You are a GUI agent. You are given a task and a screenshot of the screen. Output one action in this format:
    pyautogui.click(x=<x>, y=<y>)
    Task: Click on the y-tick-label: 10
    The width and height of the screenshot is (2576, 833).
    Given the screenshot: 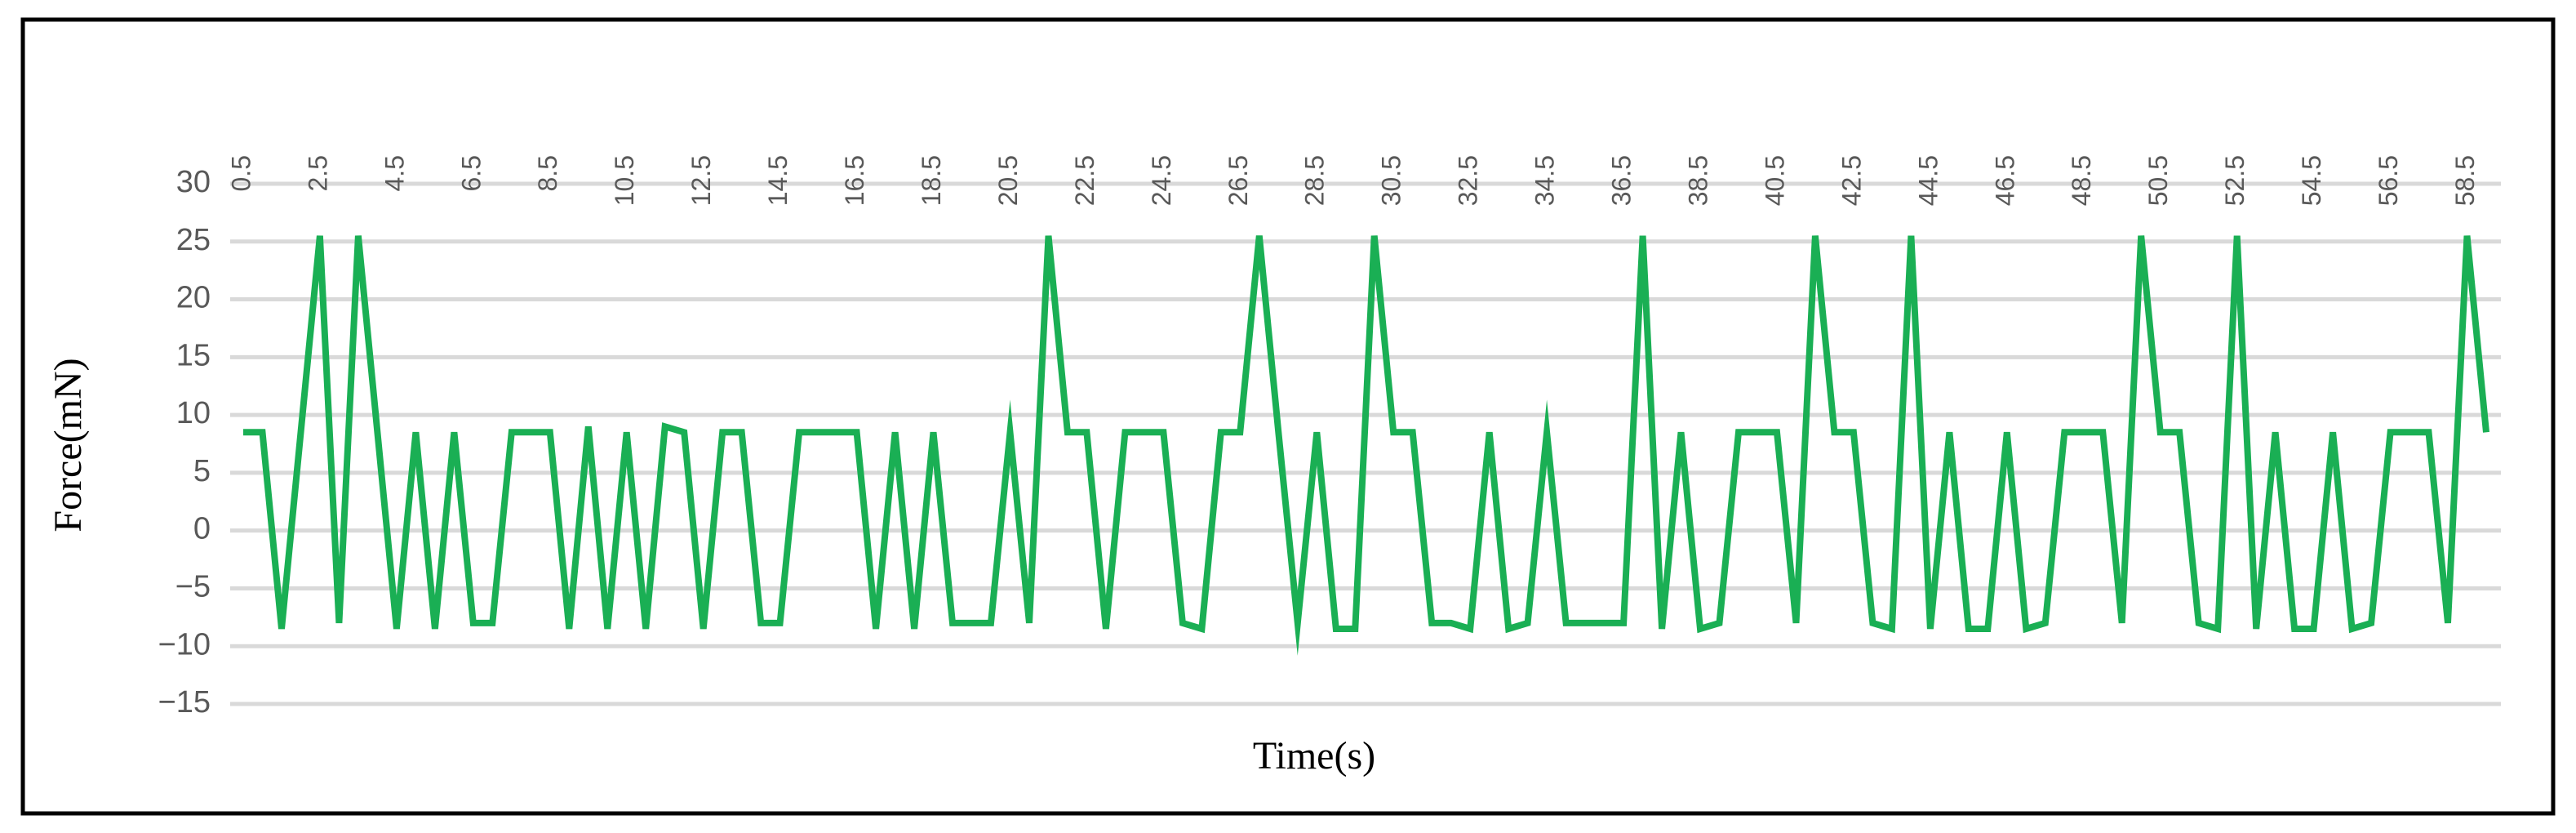 What is the action you would take?
    pyautogui.click(x=193, y=413)
    